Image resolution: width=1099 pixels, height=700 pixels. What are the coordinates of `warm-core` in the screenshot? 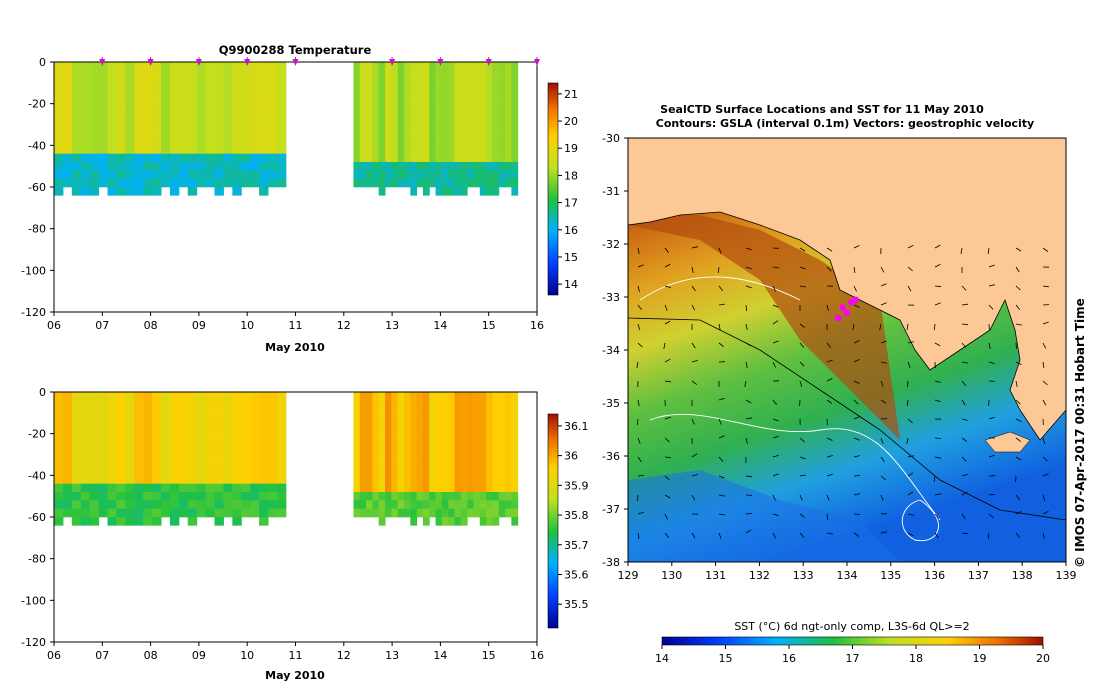 It's located at (764, 327).